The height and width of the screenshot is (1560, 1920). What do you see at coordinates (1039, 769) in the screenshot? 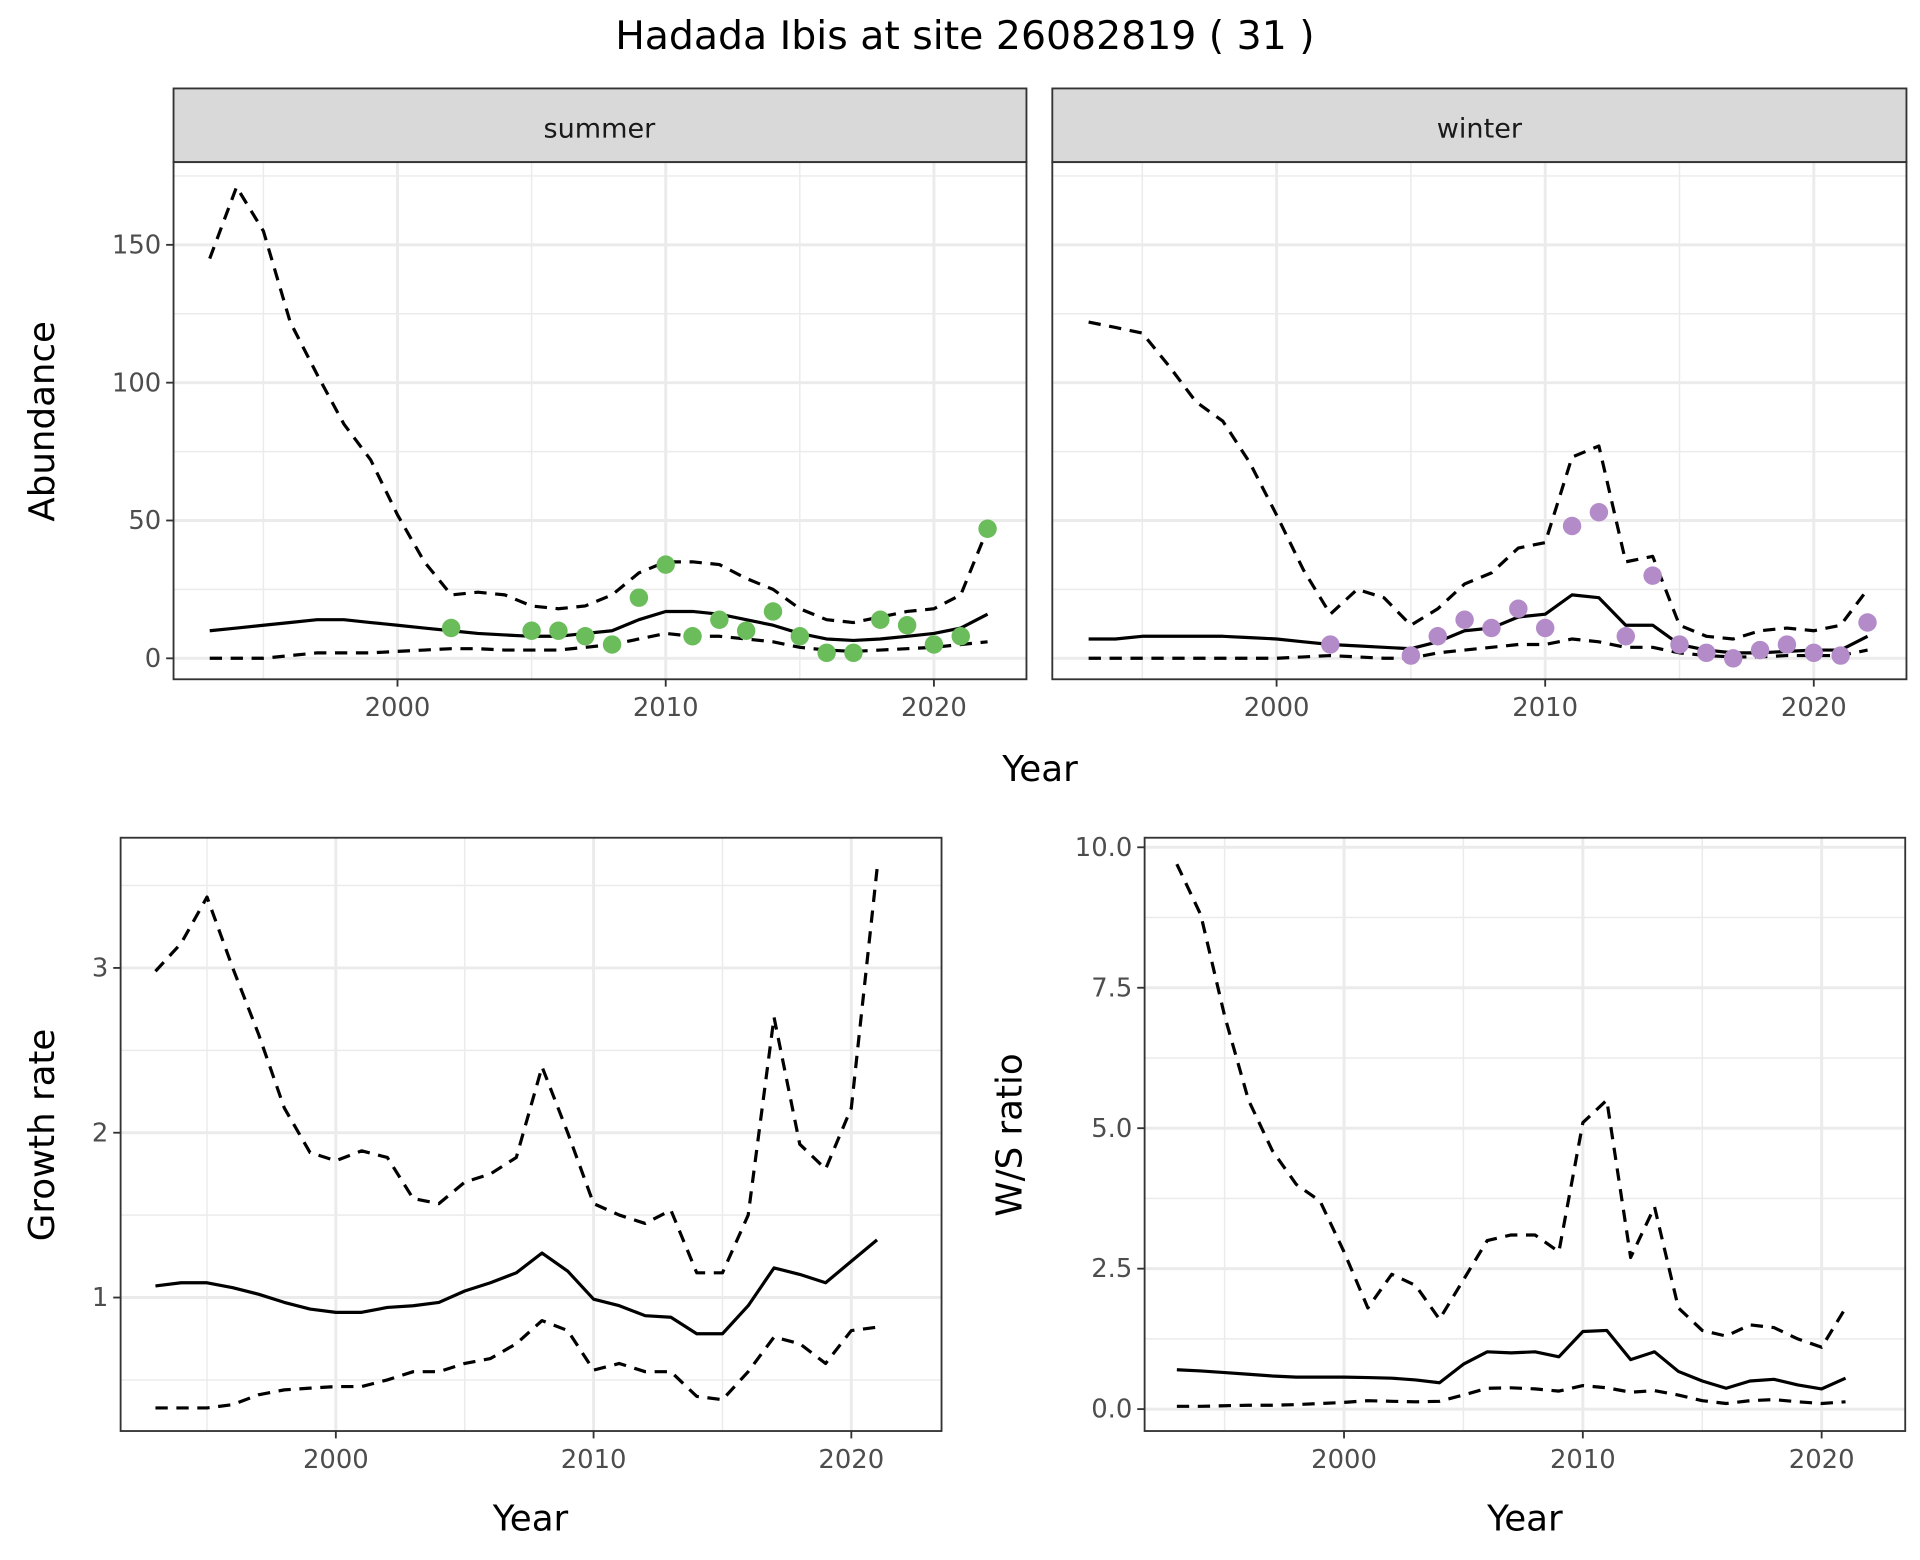
I see `x-axis-title-abundance: Year` at bounding box center [1039, 769].